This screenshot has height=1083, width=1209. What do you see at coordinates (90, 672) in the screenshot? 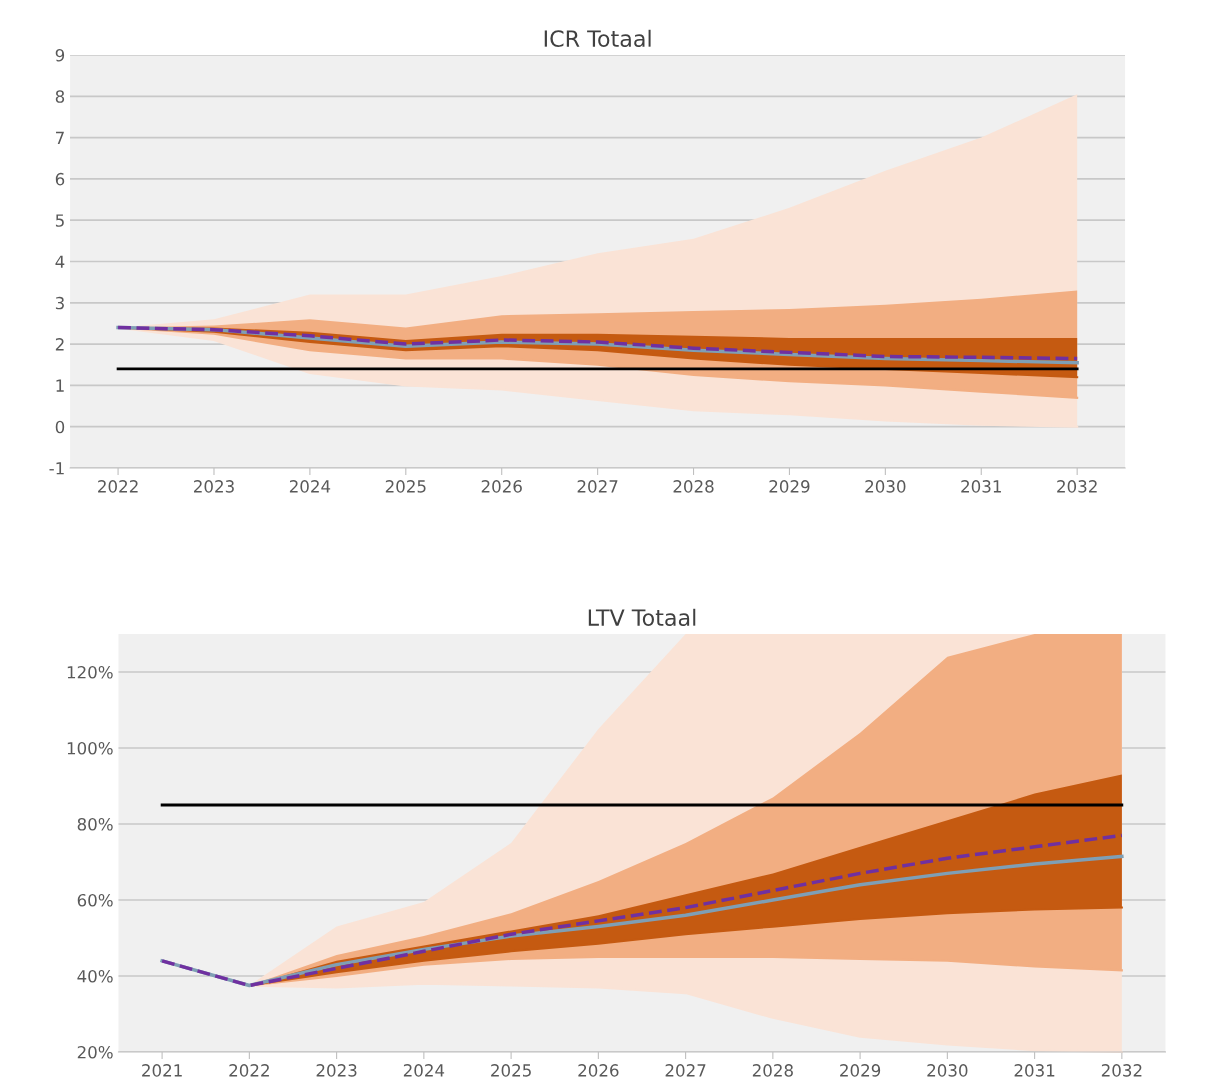
I see `y-tick-label: 120%` at bounding box center [90, 672].